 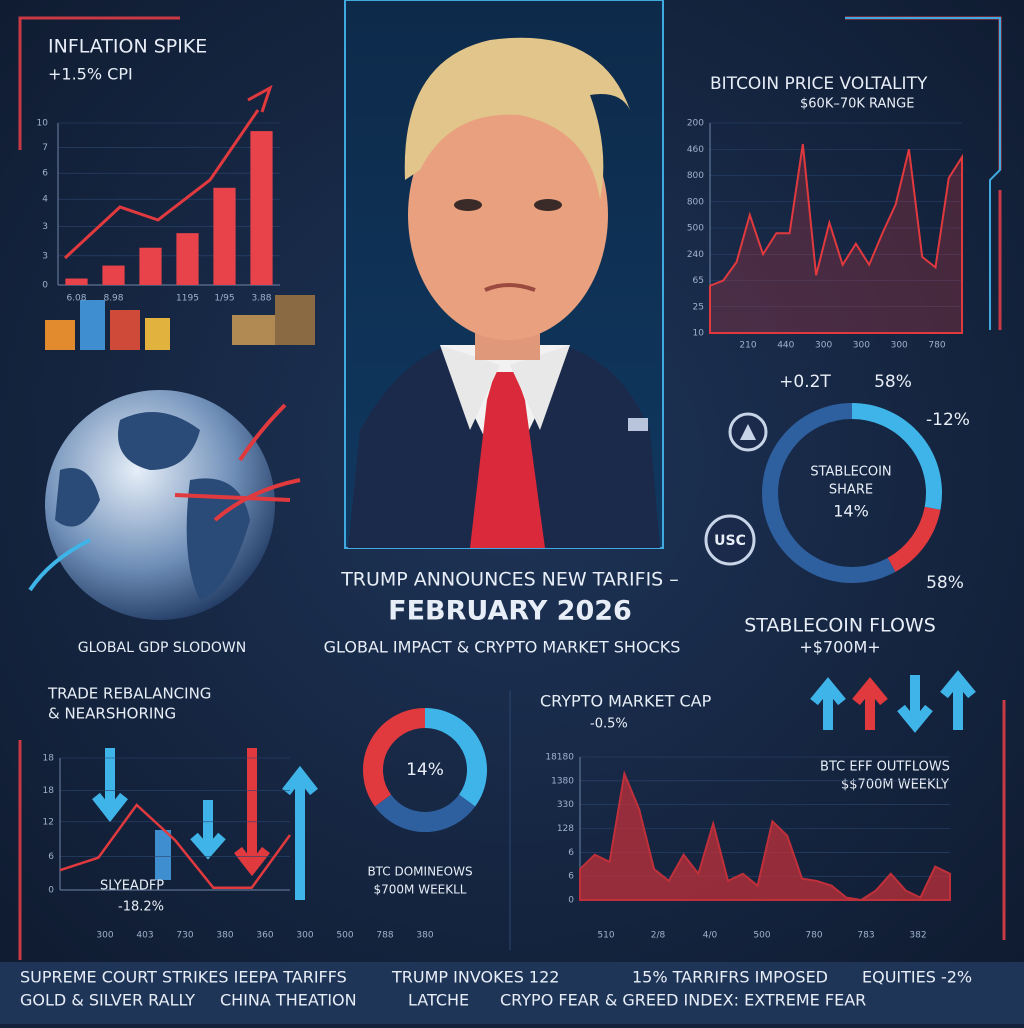 I want to click on panel-title: & NEARSHORING, so click(x=112, y=714).